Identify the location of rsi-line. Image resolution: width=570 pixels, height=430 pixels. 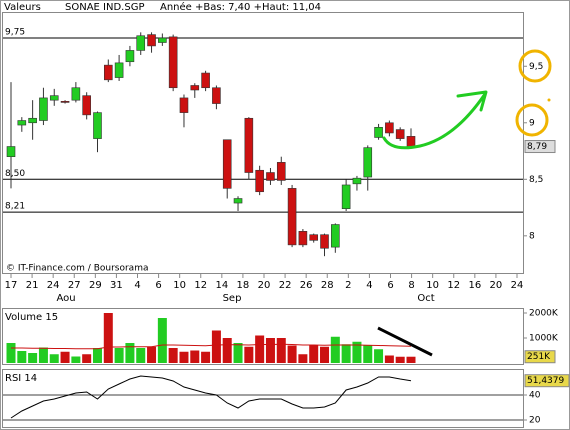
(211, 397).